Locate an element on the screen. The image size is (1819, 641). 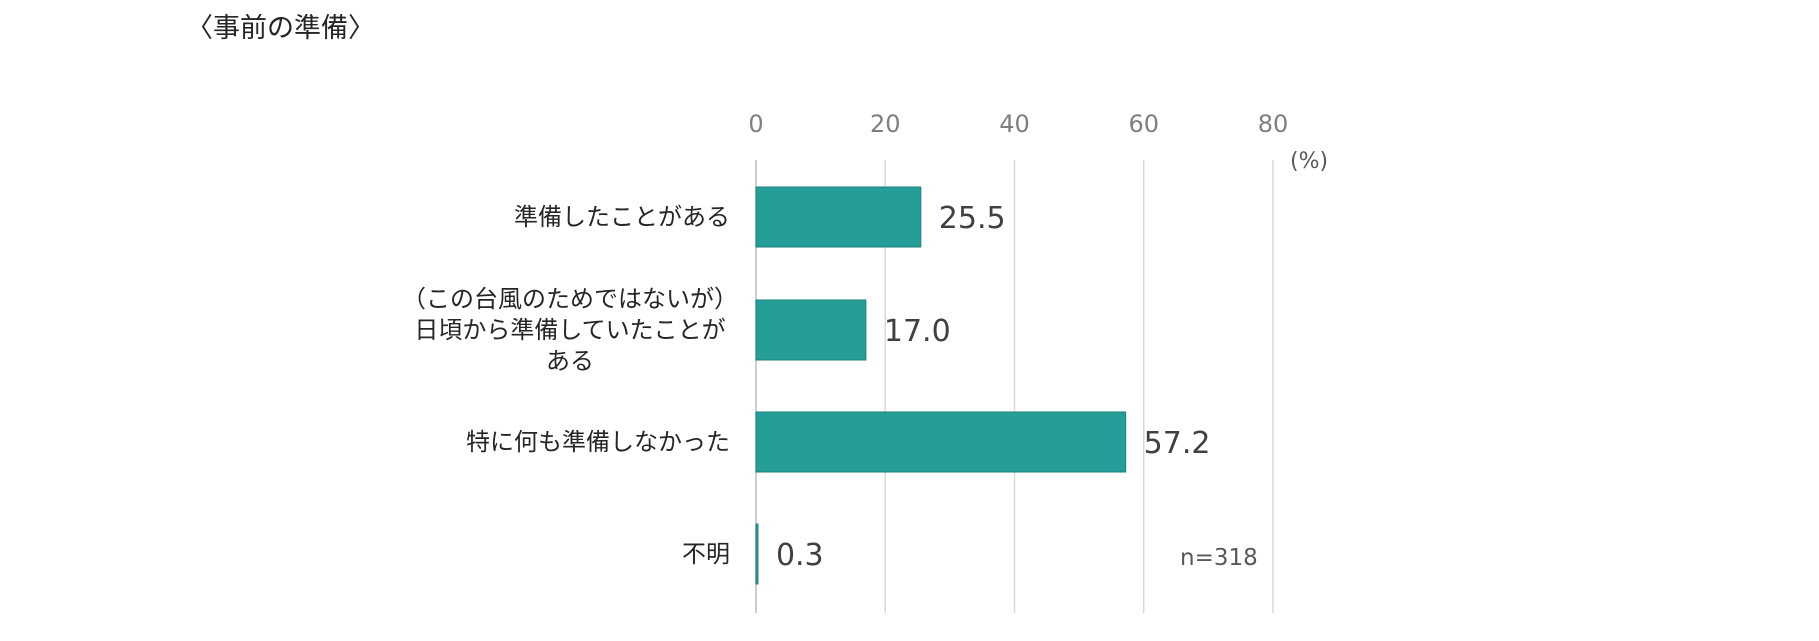
x-tick-label: 0 is located at coordinates (755, 124).